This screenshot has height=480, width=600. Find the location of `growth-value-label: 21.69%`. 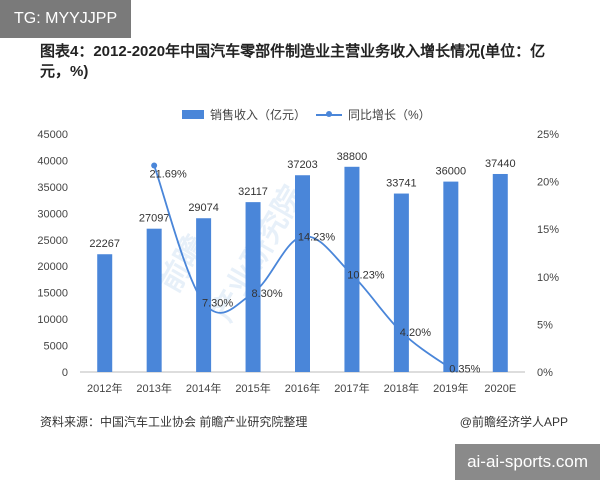

growth-value-label: 21.69% is located at coordinates (169, 175).